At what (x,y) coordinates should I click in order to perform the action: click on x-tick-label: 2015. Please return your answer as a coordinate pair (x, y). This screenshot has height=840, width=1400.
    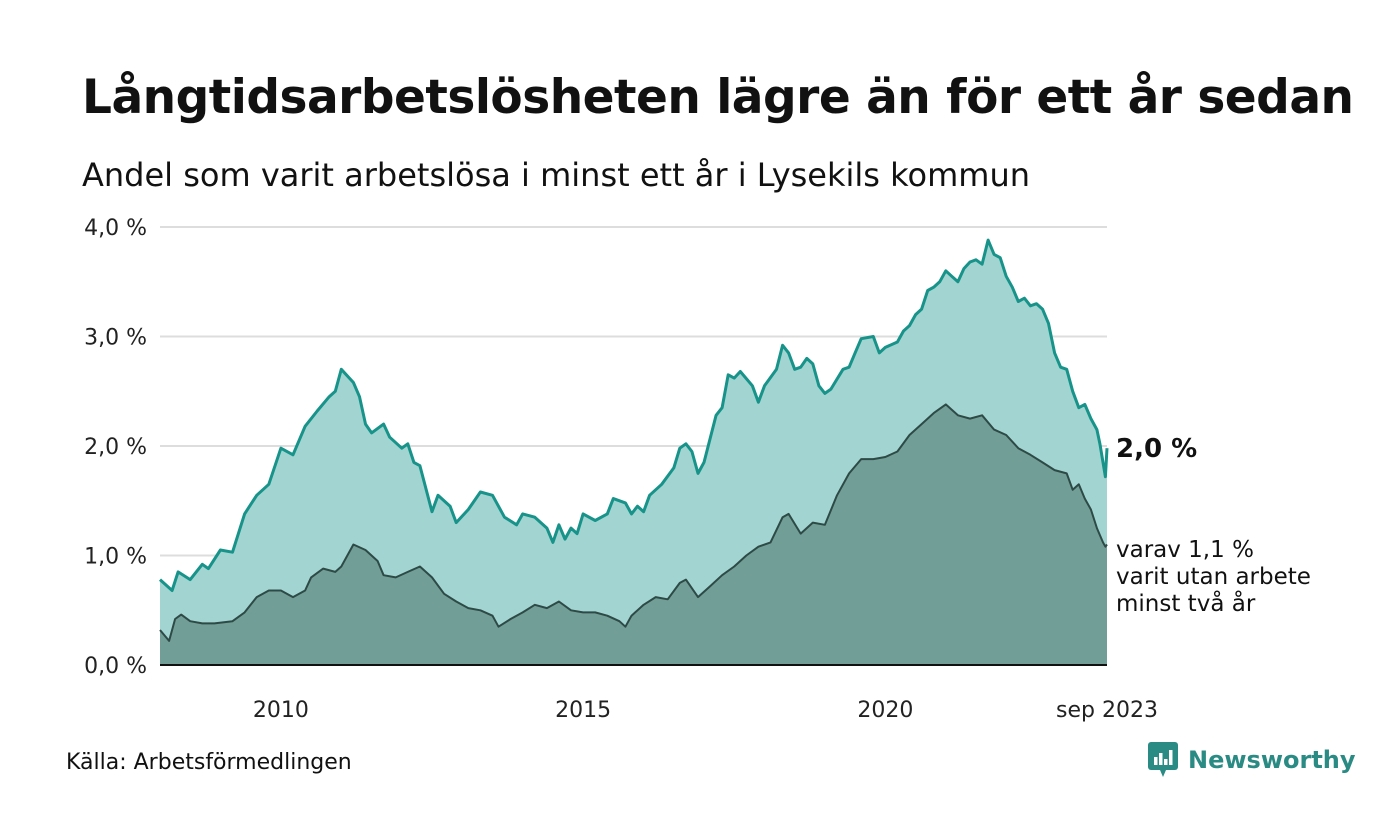
    Looking at the image, I should click on (583, 710).